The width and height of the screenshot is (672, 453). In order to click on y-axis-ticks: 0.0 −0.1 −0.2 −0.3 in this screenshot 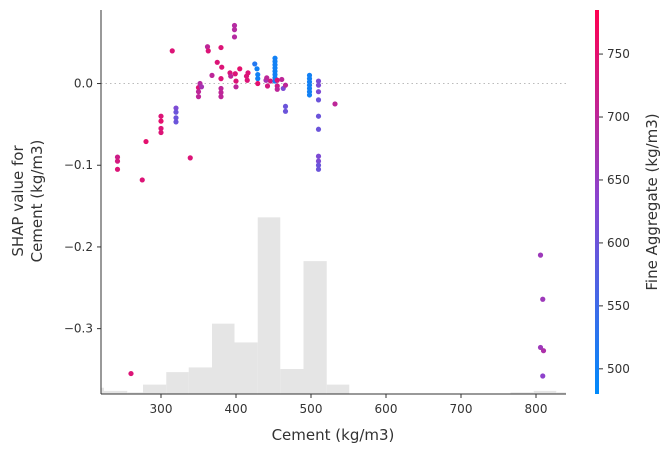, I will do `click(82, 206)`.